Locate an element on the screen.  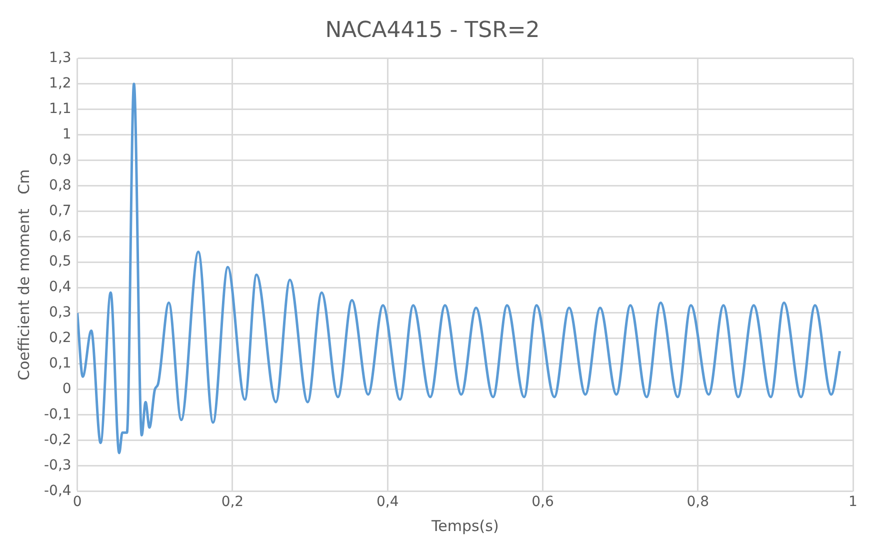
y-tick-label: 1 is located at coordinates (67, 134).